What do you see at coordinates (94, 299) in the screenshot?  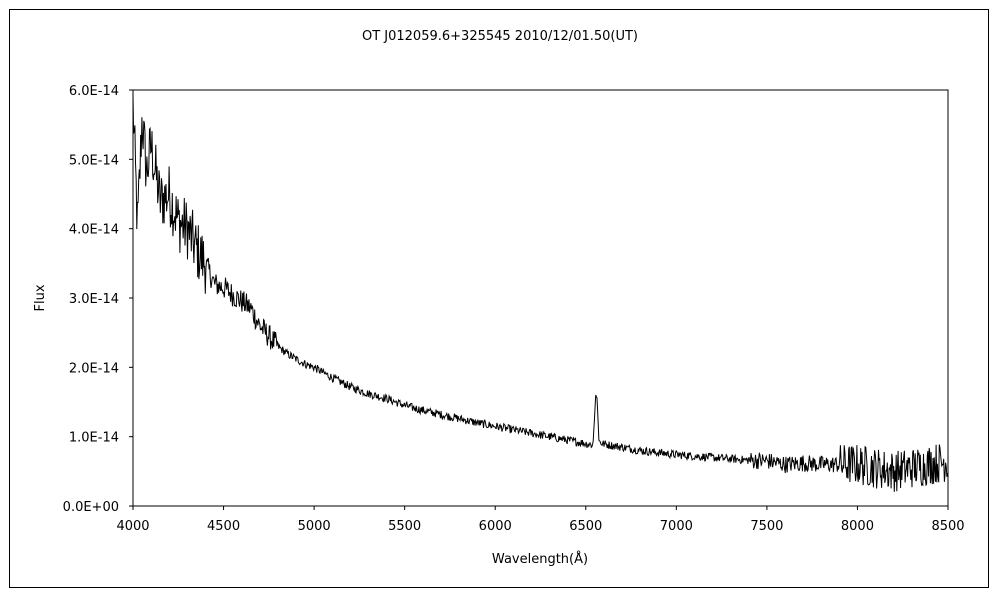 I see `y-tick-label: 3.0E-14` at bounding box center [94, 299].